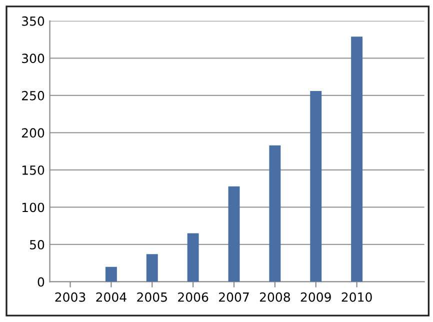 Image resolution: width=433 pixels, height=322 pixels. What do you see at coordinates (193, 297) in the screenshot?
I see `x-tick-label: 2006` at bounding box center [193, 297].